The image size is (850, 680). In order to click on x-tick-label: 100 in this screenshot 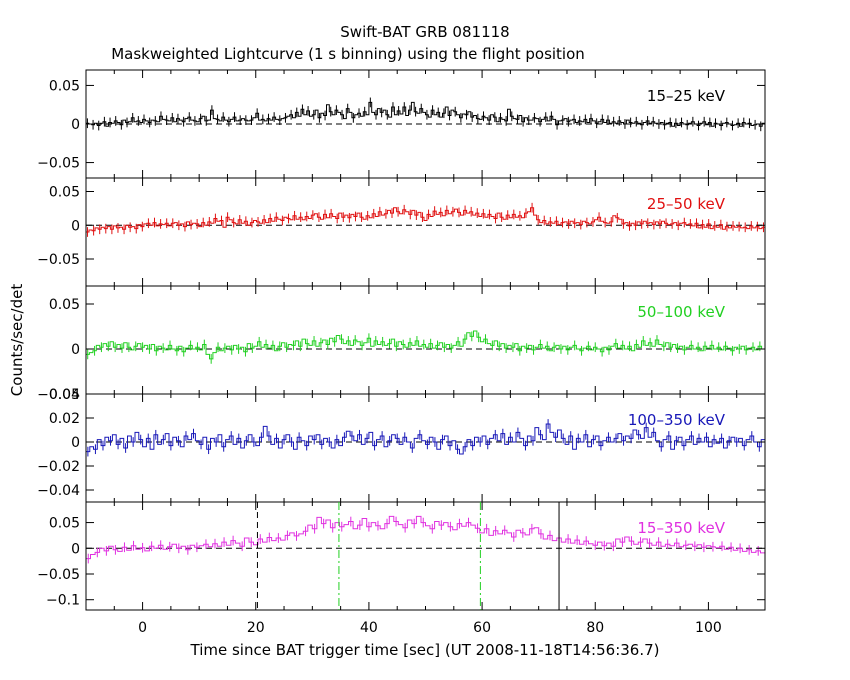, I will do `click(708, 628)`.